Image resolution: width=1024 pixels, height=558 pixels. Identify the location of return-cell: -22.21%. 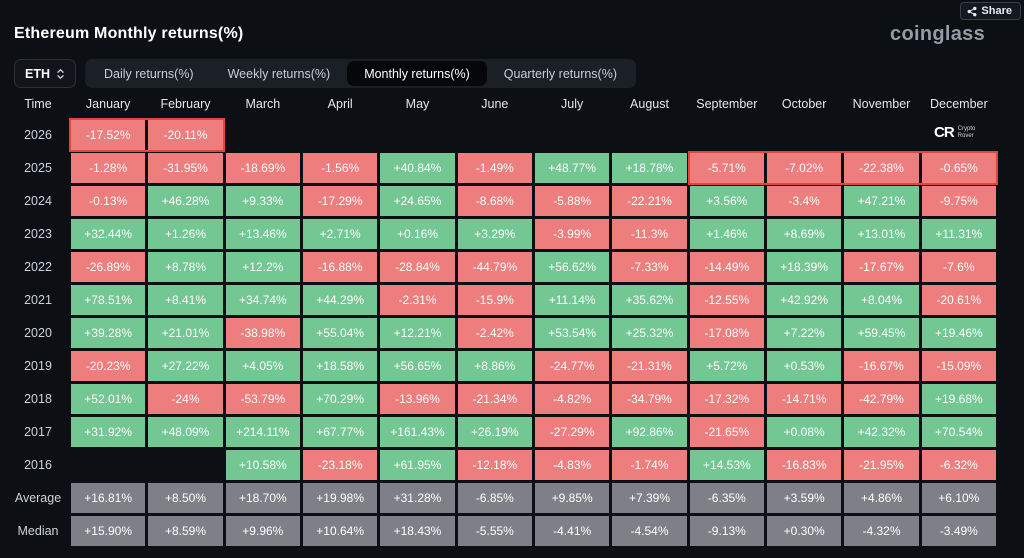
(649, 201).